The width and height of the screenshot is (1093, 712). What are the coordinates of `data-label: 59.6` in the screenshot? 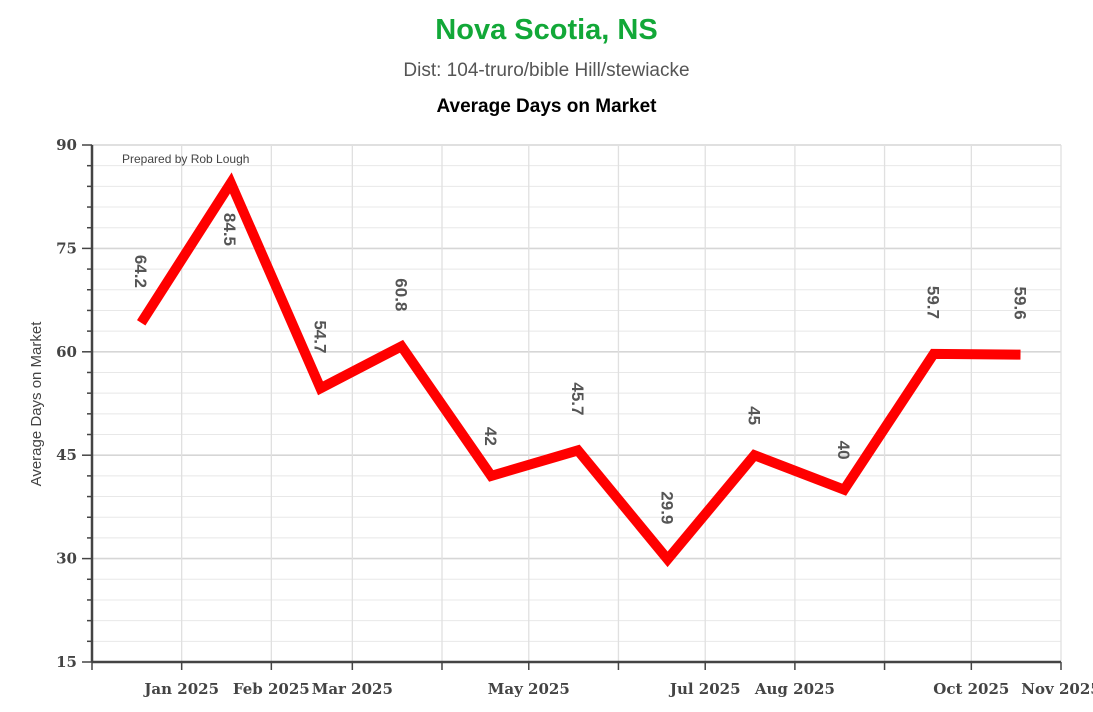 It's located at (1020, 303).